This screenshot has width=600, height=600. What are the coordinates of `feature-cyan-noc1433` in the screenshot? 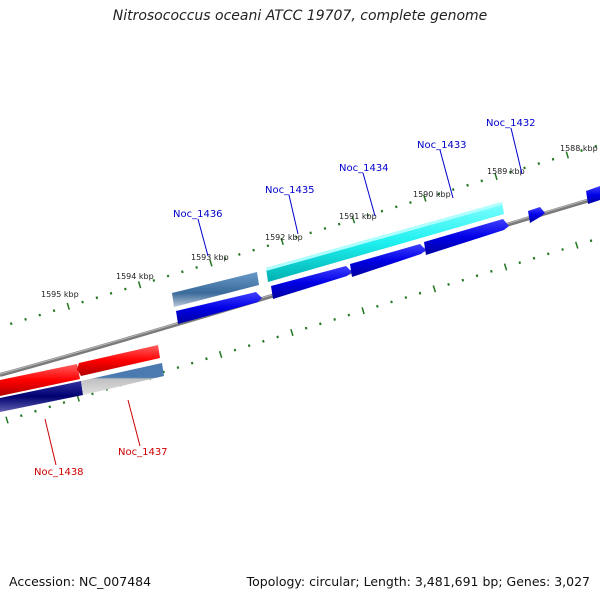 It's located at (385, 242).